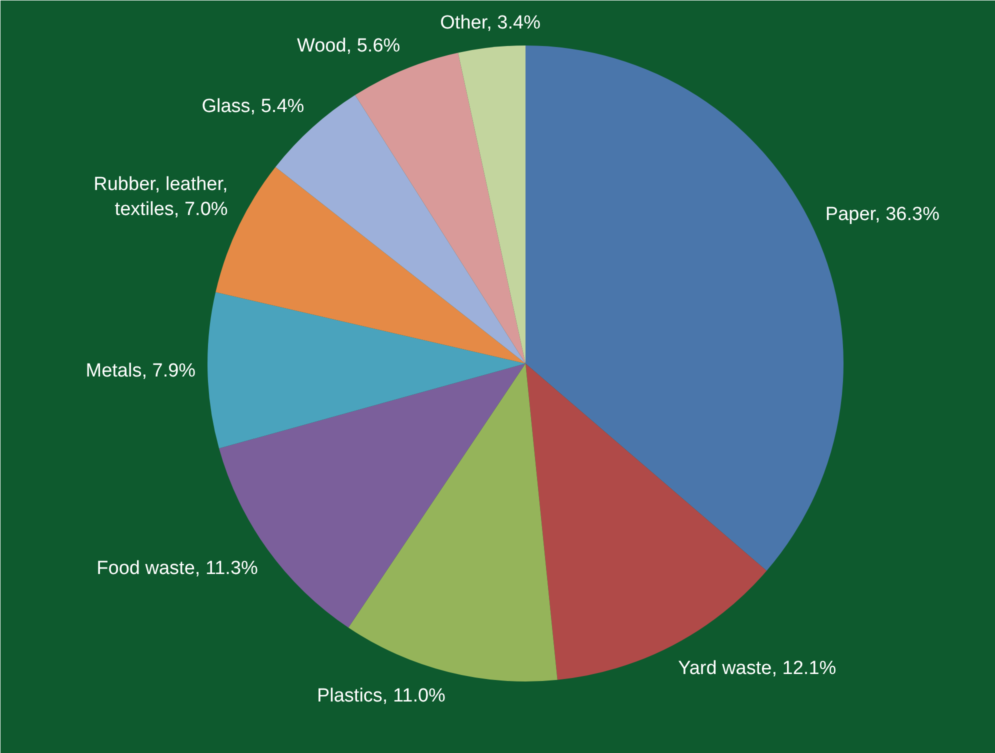 The width and height of the screenshot is (995, 753). Describe the element at coordinates (757, 668) in the screenshot. I see `slice-label: Yard waste, 12.1%` at that location.